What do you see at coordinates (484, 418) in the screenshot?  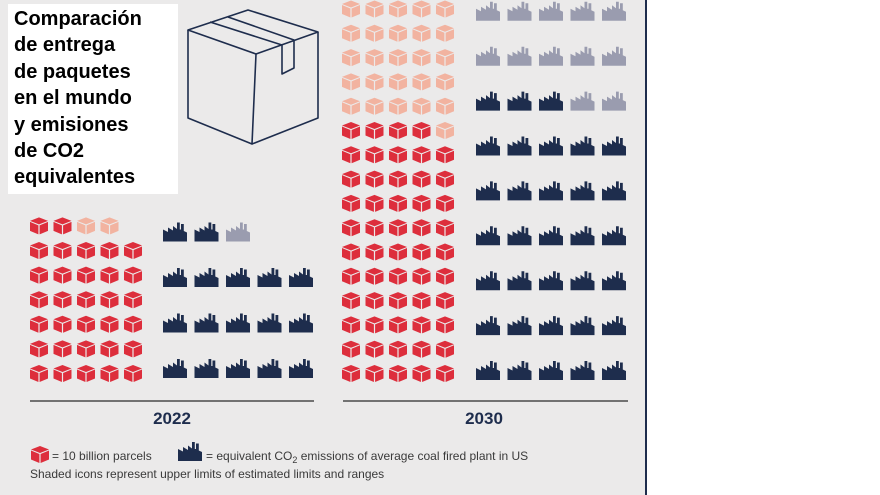 I see `category-label-2030: 2030` at bounding box center [484, 418].